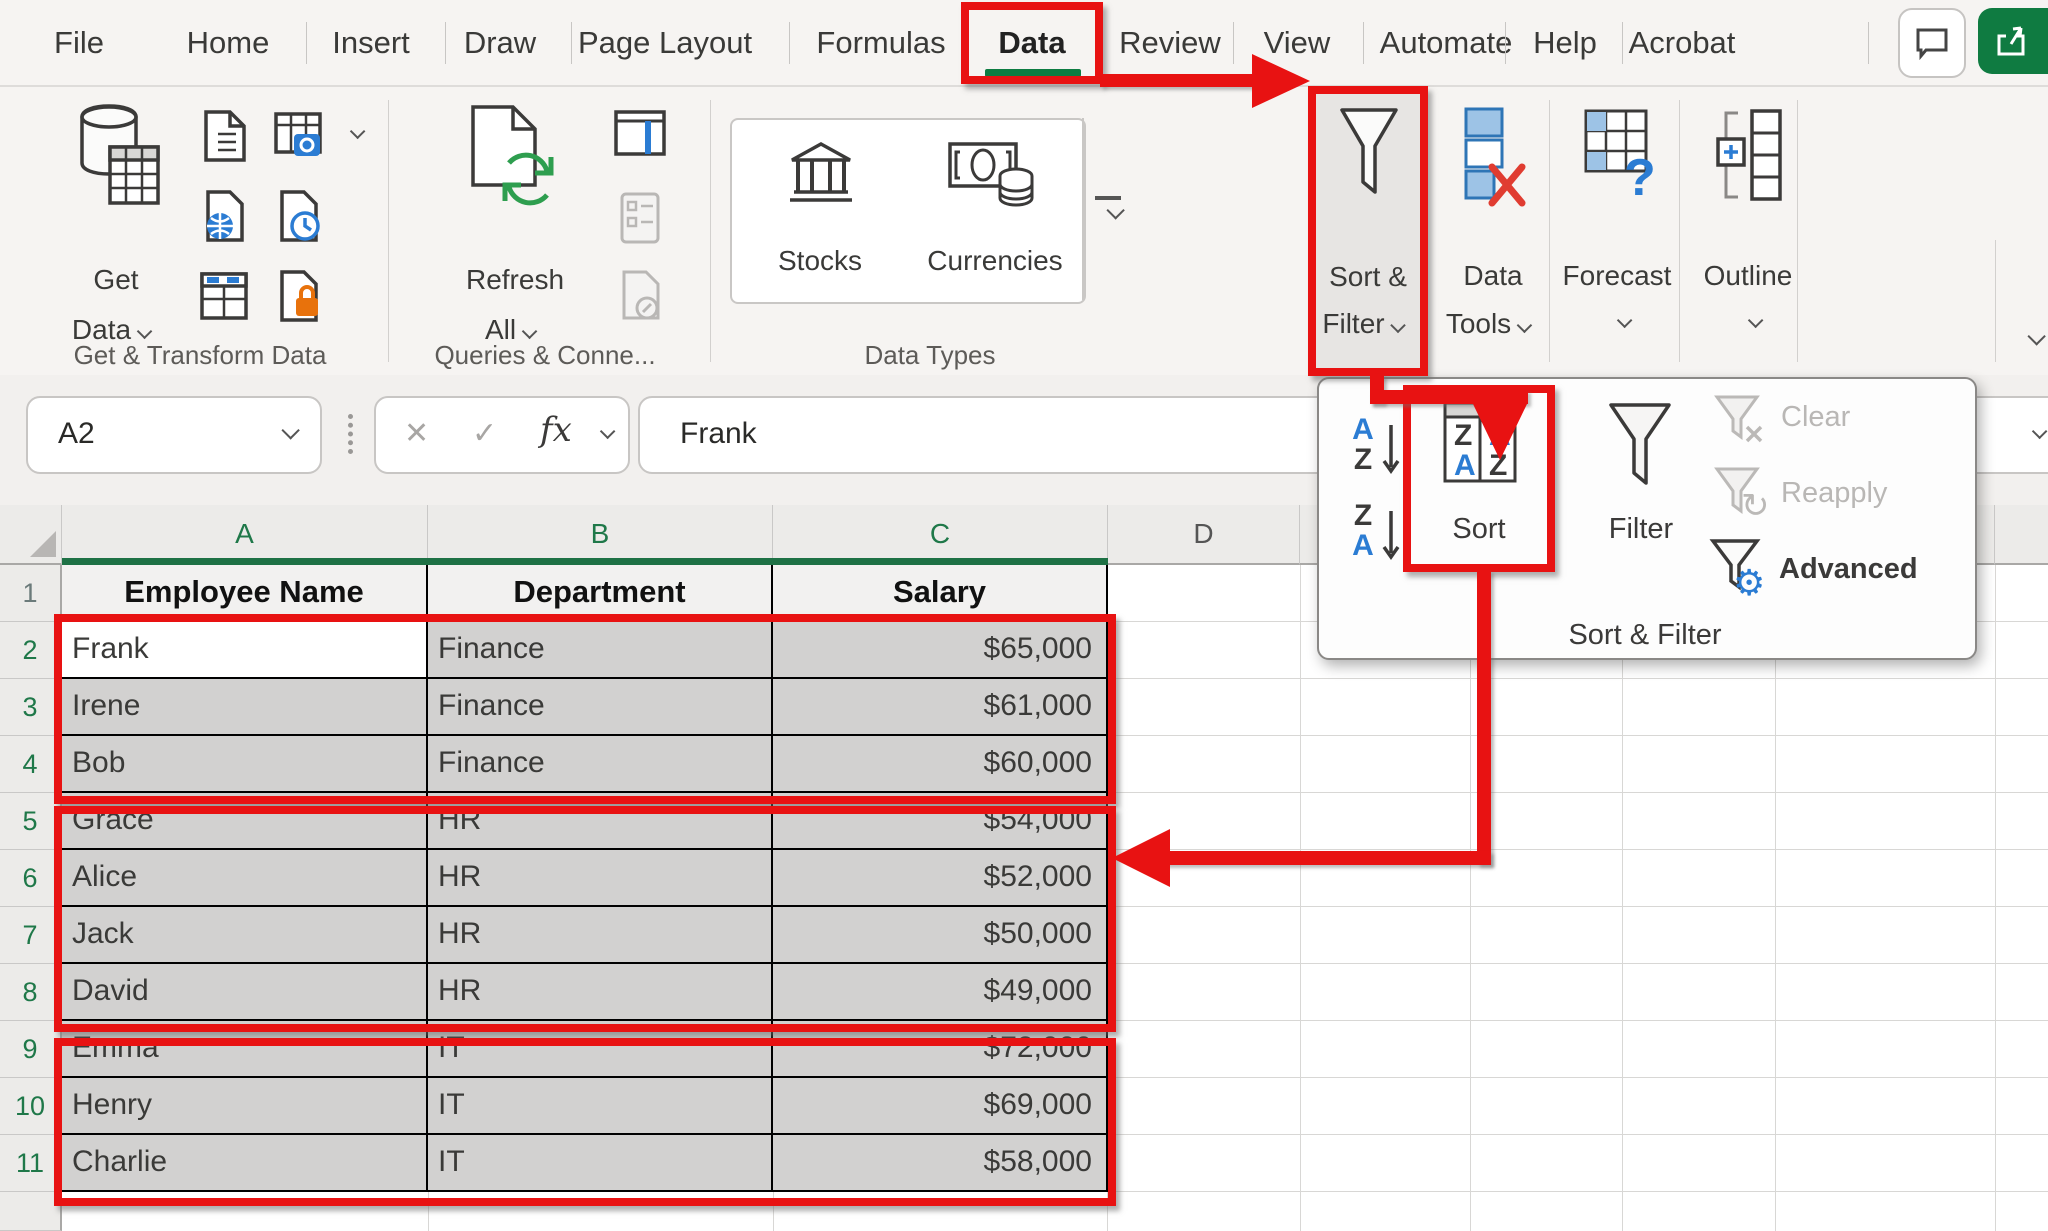 This screenshot has height=1231, width=2048. What do you see at coordinates (224, 136) in the screenshot?
I see `from-text-file-icon` at bounding box center [224, 136].